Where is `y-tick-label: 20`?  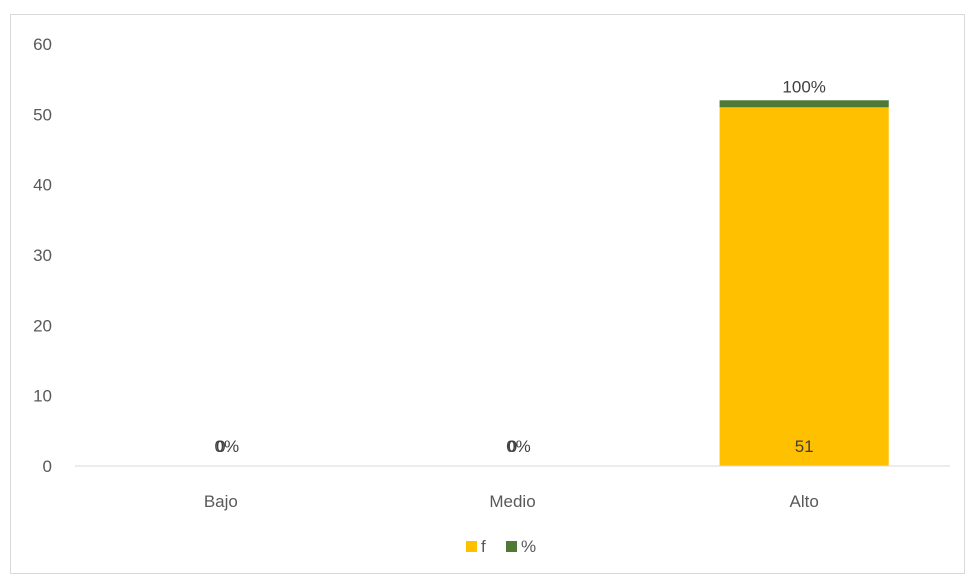 y-tick-label: 20 is located at coordinates (42, 325).